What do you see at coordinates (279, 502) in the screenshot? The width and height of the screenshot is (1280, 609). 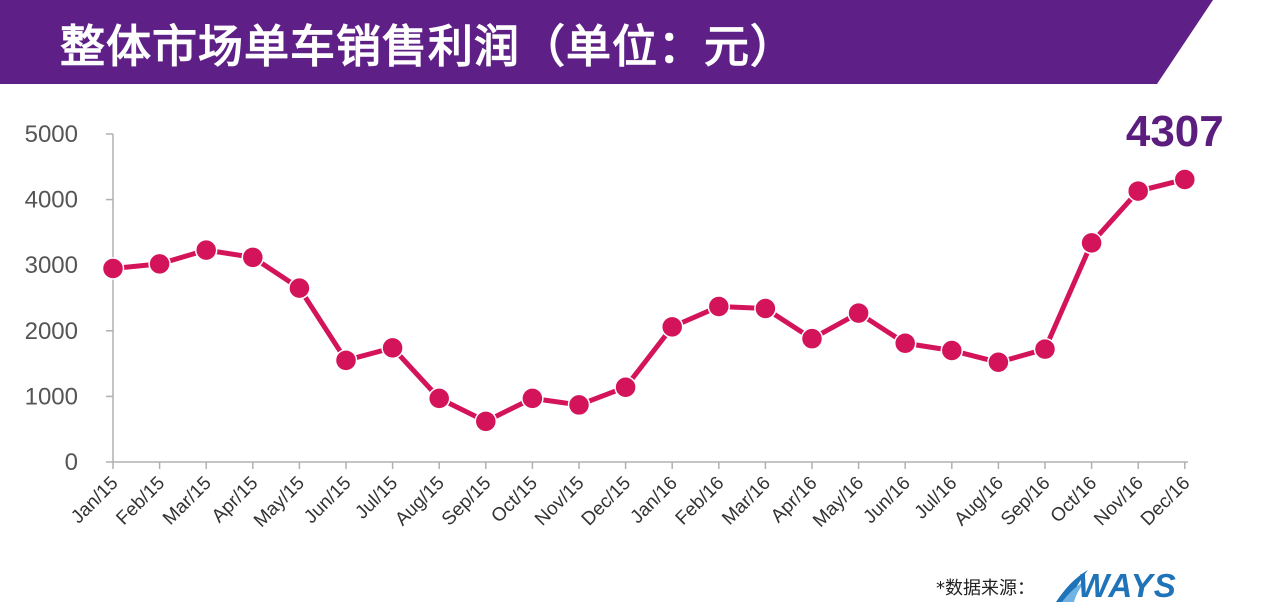 I see `x-tick-label: May/15` at bounding box center [279, 502].